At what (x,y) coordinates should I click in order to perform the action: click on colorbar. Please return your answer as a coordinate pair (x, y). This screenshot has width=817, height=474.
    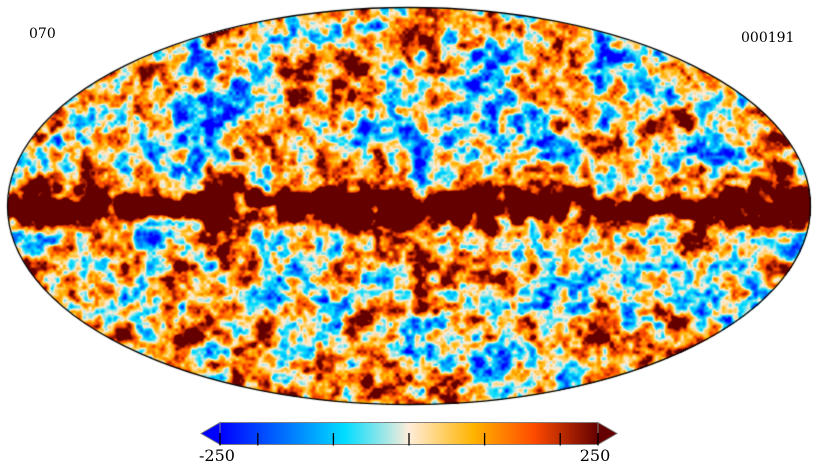
    Looking at the image, I should click on (409, 433).